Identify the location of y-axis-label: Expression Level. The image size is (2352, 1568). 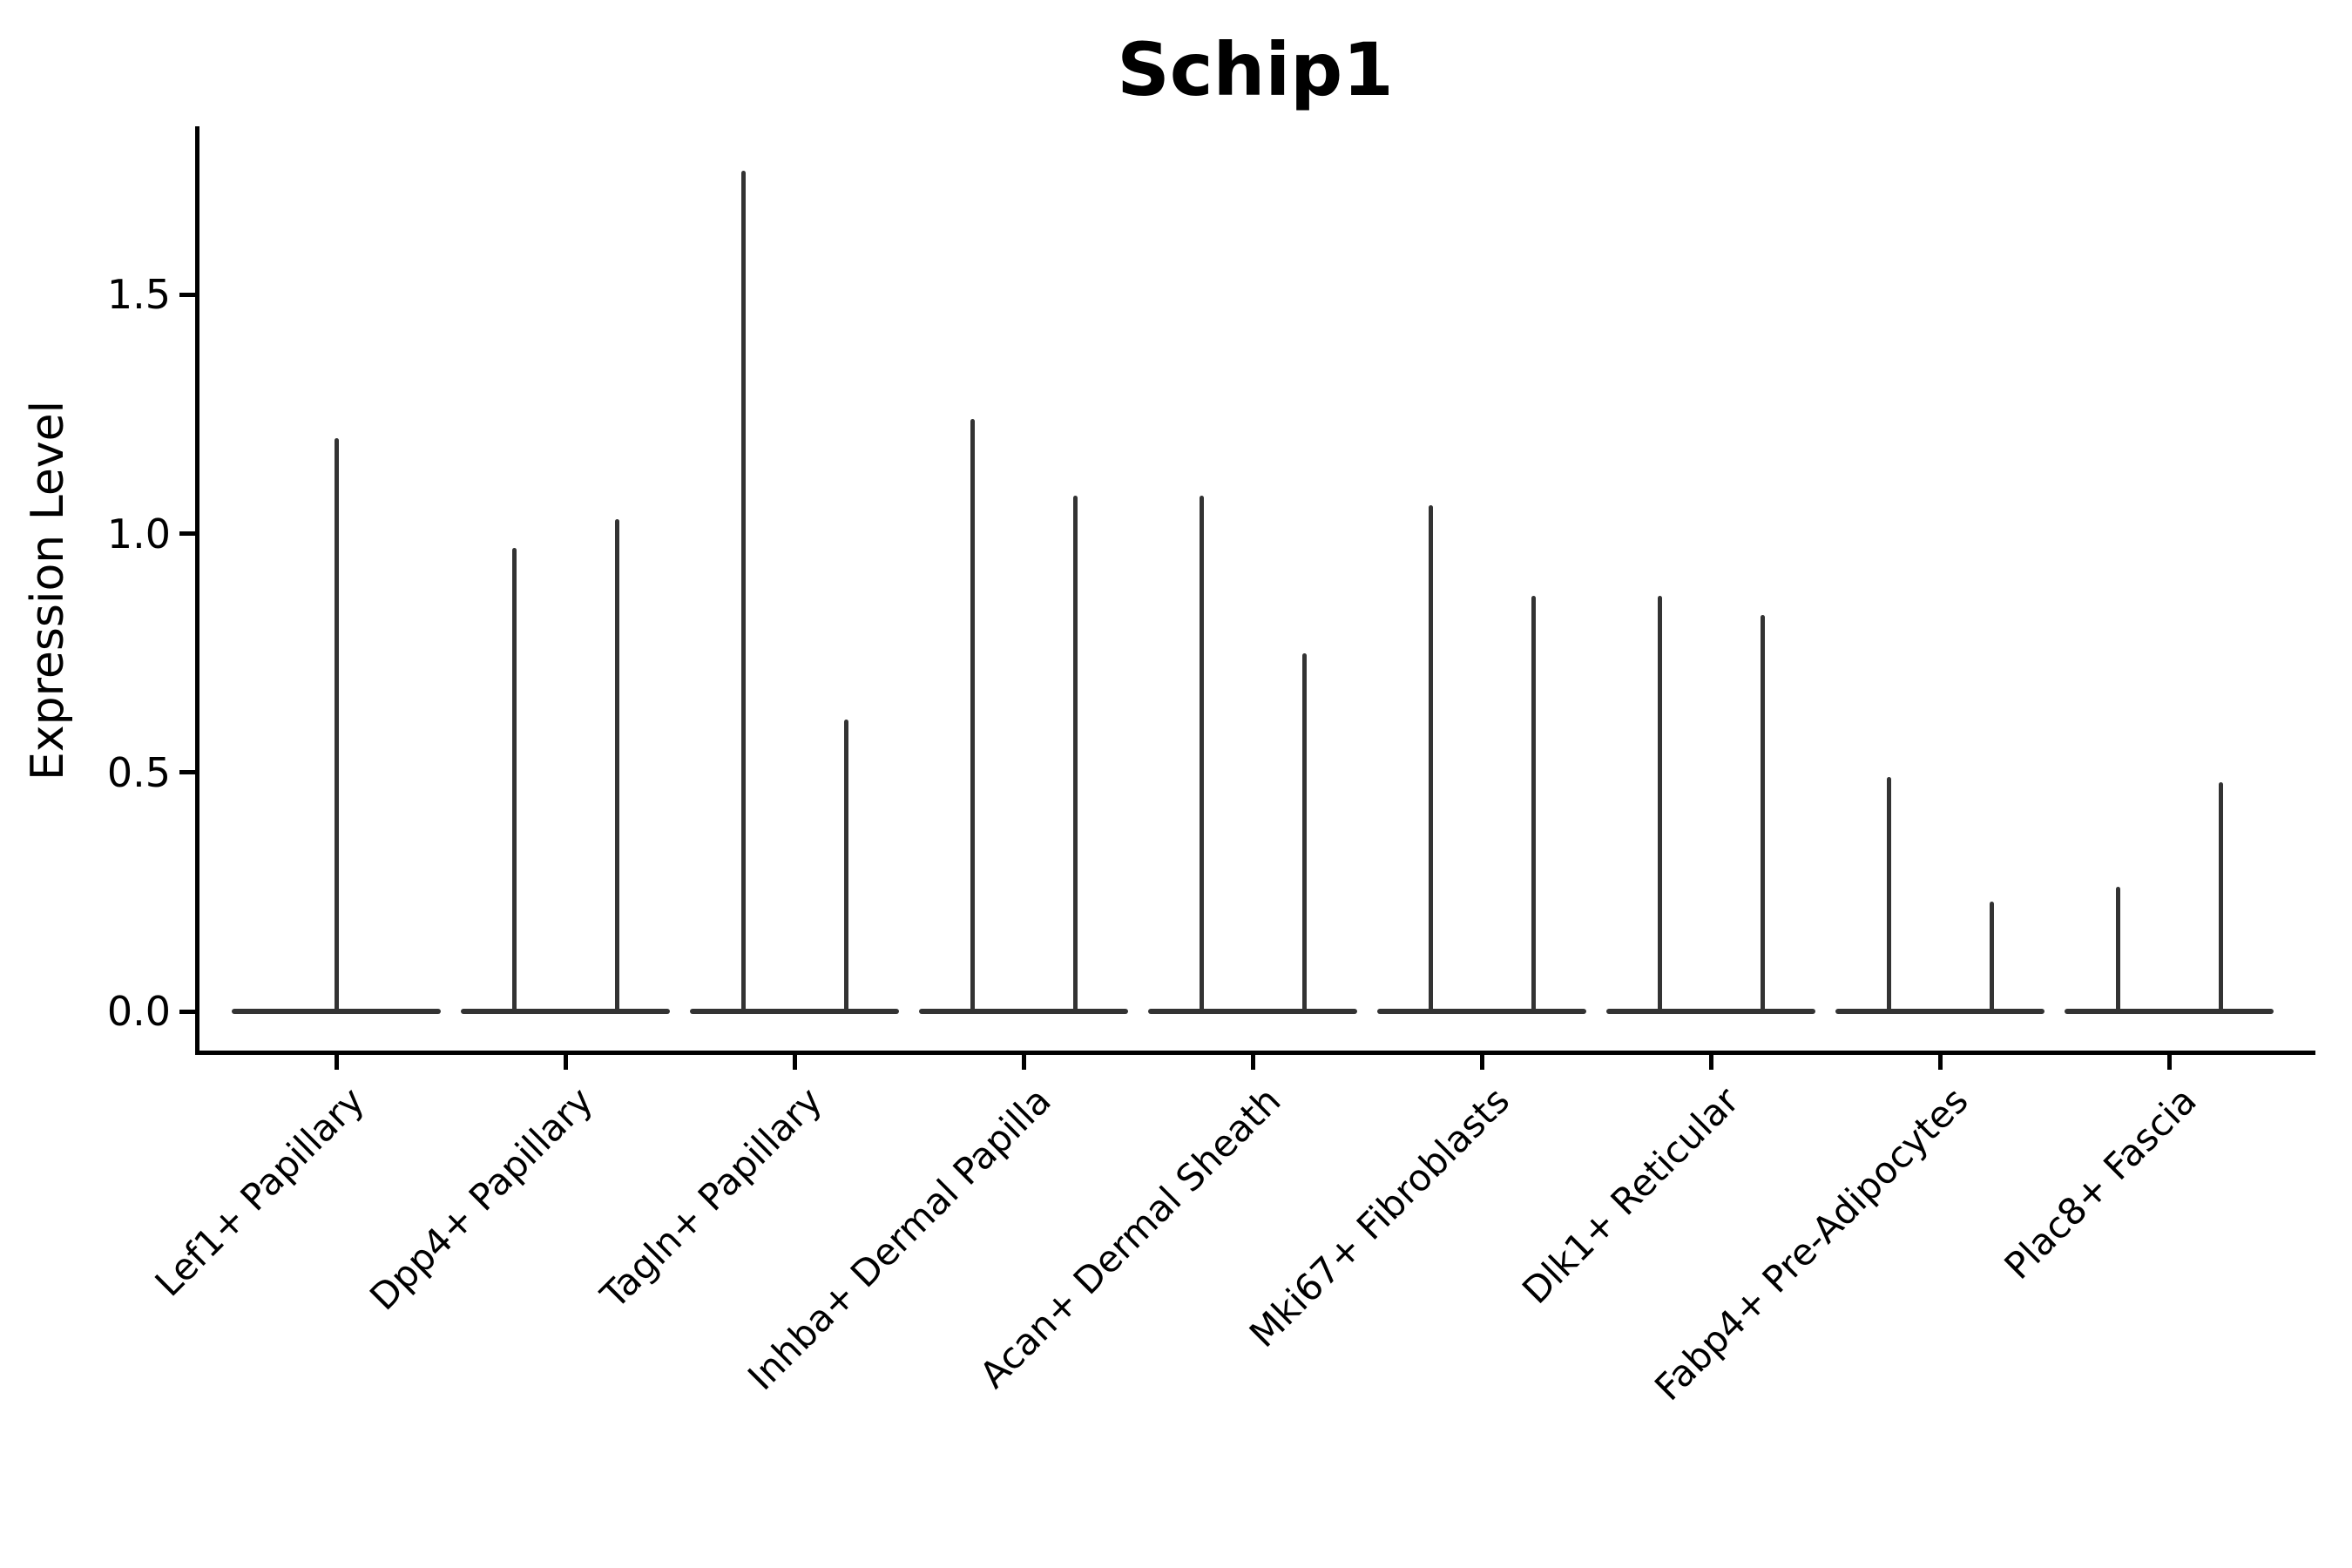
(48, 590).